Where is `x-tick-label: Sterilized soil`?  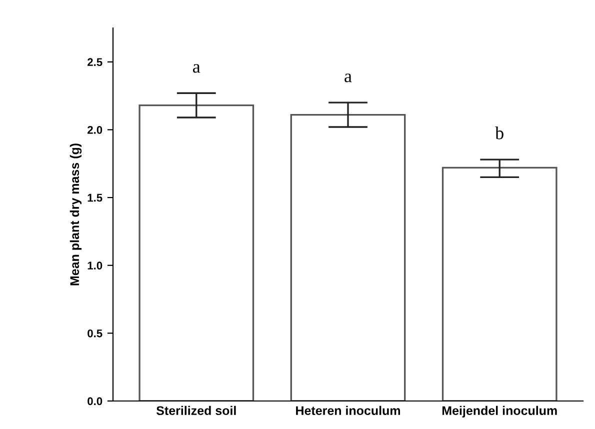
x-tick-label: Sterilized soil is located at coordinates (196, 411).